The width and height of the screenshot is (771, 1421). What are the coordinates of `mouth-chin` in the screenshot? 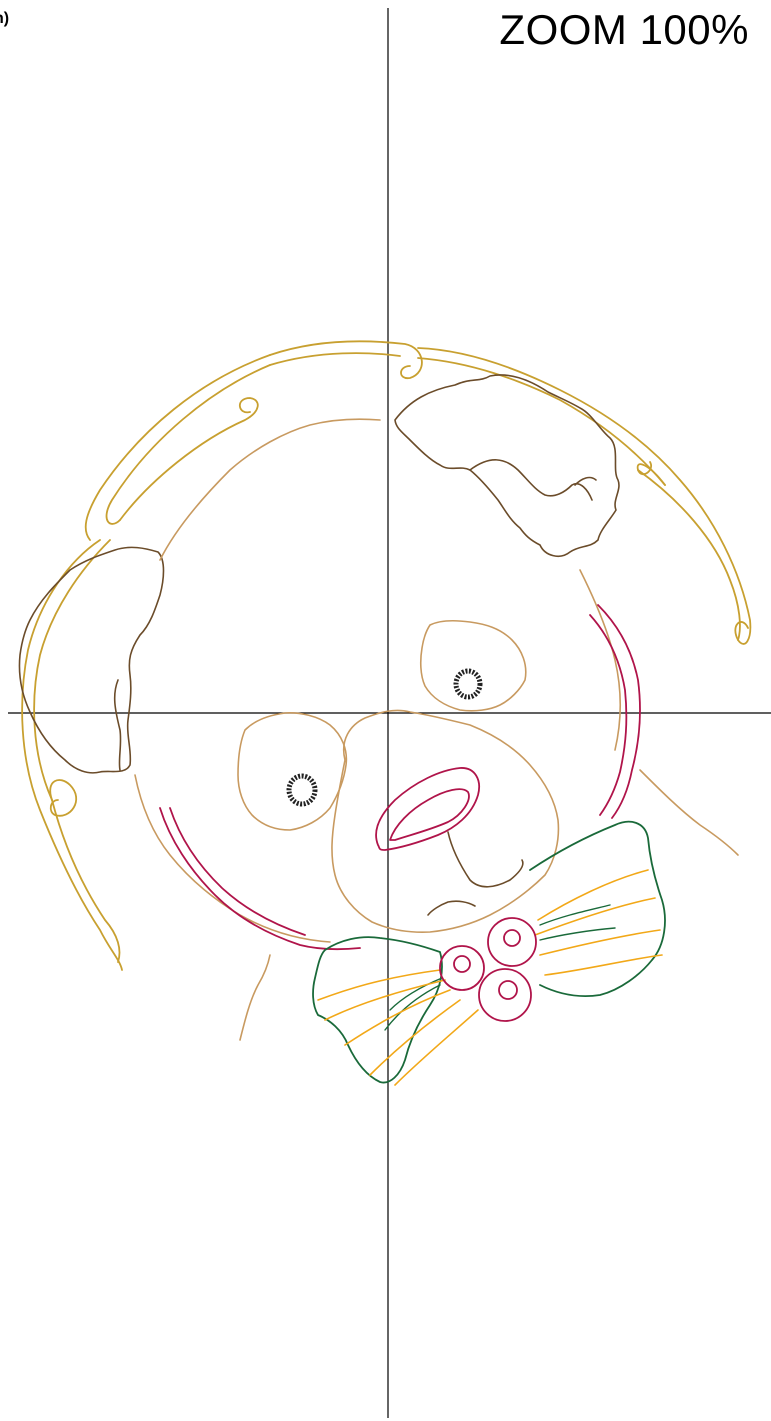 It's located at (451, 908).